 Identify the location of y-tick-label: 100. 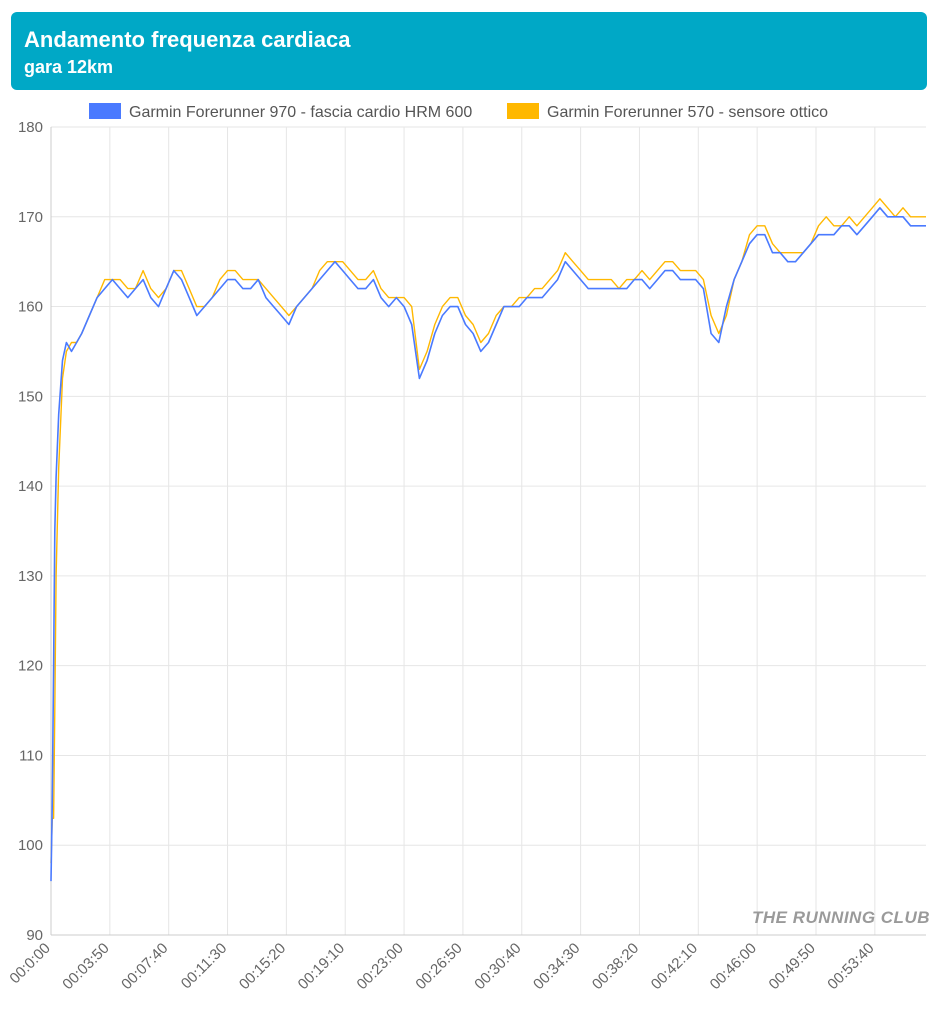
(30, 845).